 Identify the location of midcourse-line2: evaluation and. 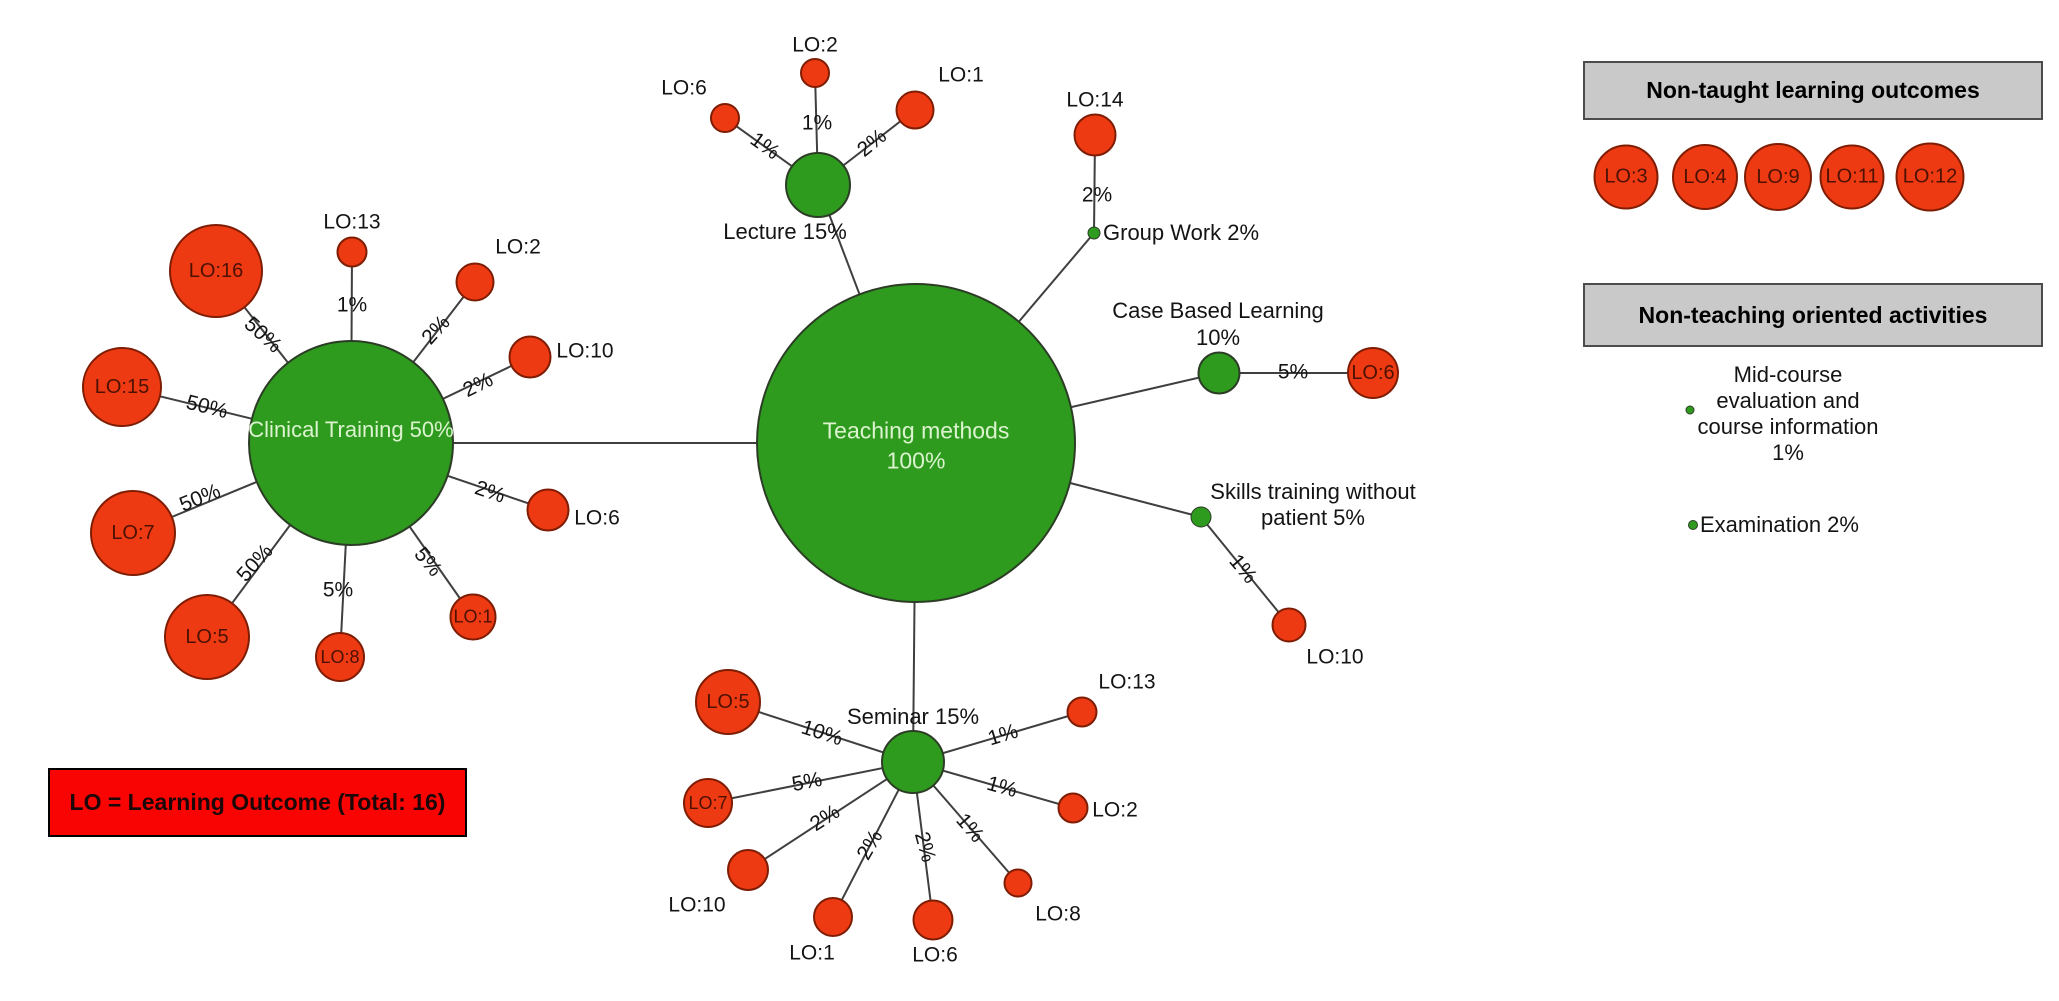
(1788, 400).